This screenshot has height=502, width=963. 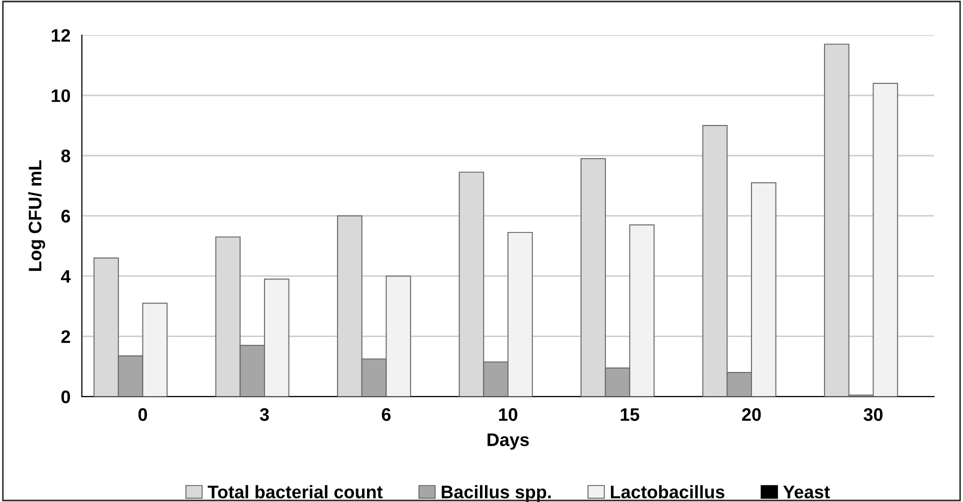 I want to click on y-tick-label: 12, so click(x=61, y=35).